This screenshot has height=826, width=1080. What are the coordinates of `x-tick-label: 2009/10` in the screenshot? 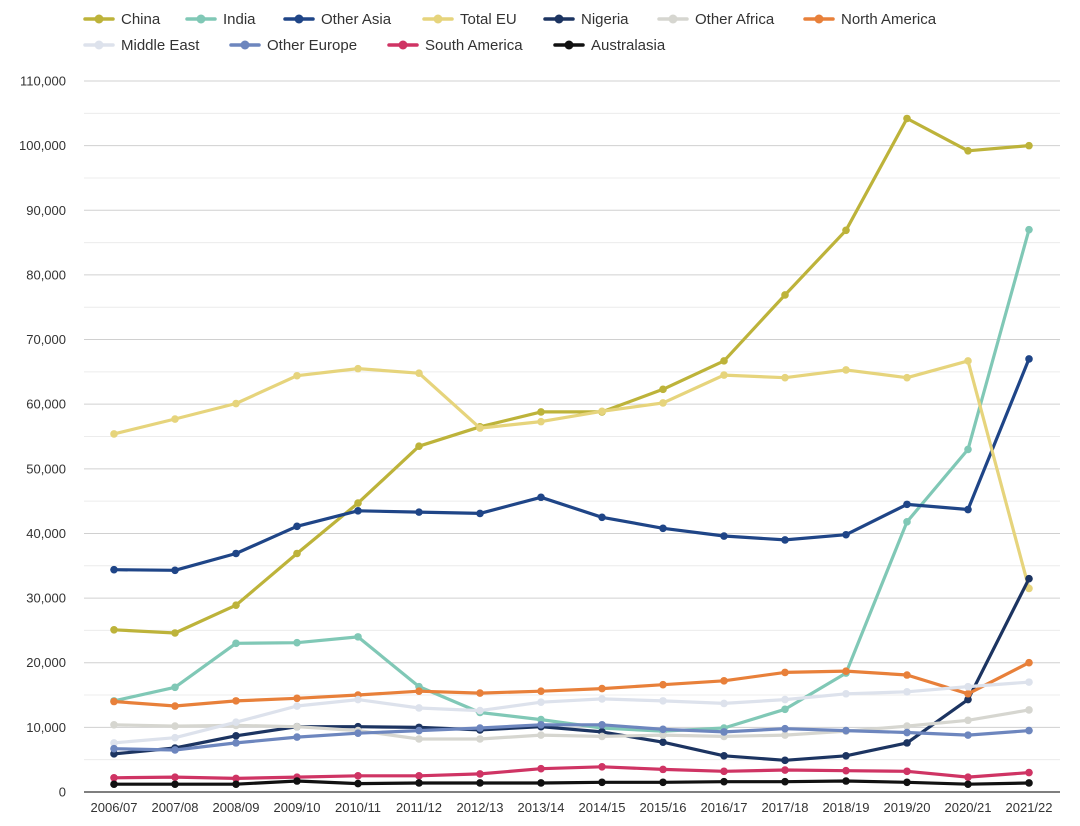 It's located at (297, 807).